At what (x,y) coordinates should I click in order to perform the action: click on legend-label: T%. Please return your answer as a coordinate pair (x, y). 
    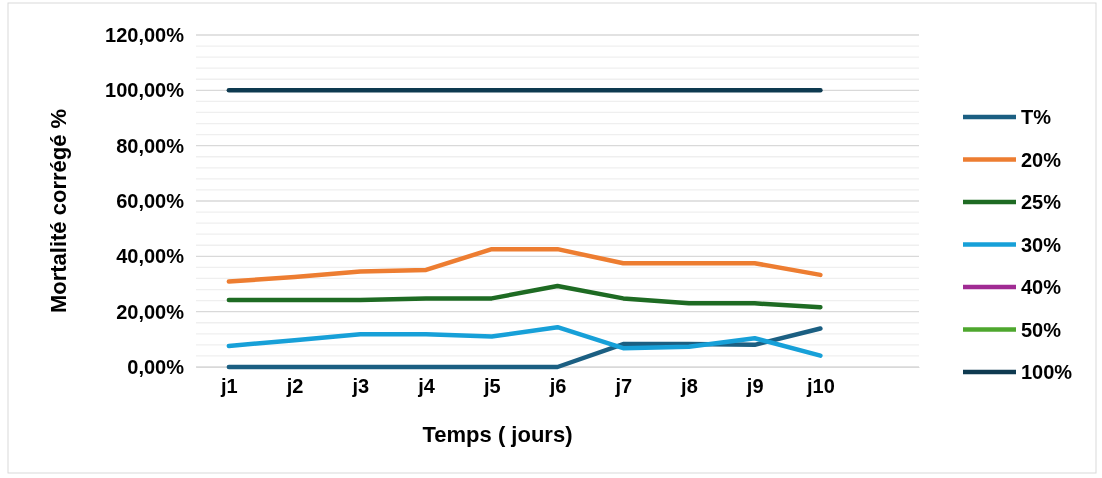
    Looking at the image, I should click on (1036, 117).